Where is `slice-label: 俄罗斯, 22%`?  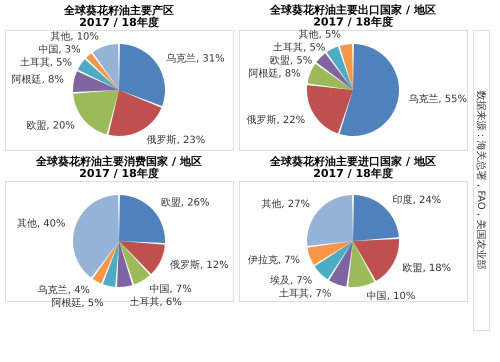 slice-label: 俄罗斯, 22% is located at coordinates (276, 120).